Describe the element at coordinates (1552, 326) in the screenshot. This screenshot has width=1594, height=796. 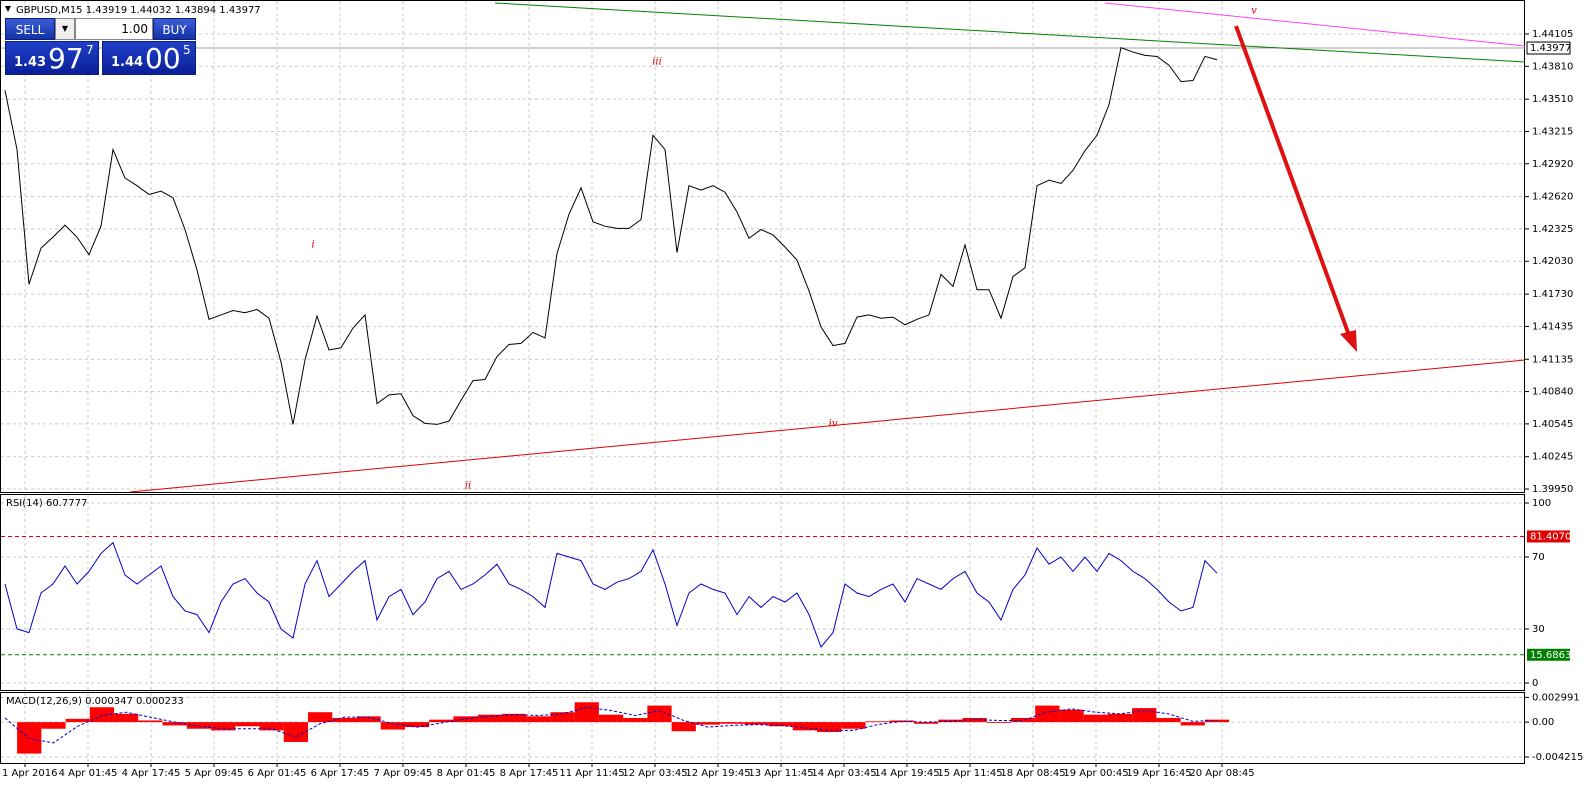
I see `y-tick-label: 1.41435` at that location.